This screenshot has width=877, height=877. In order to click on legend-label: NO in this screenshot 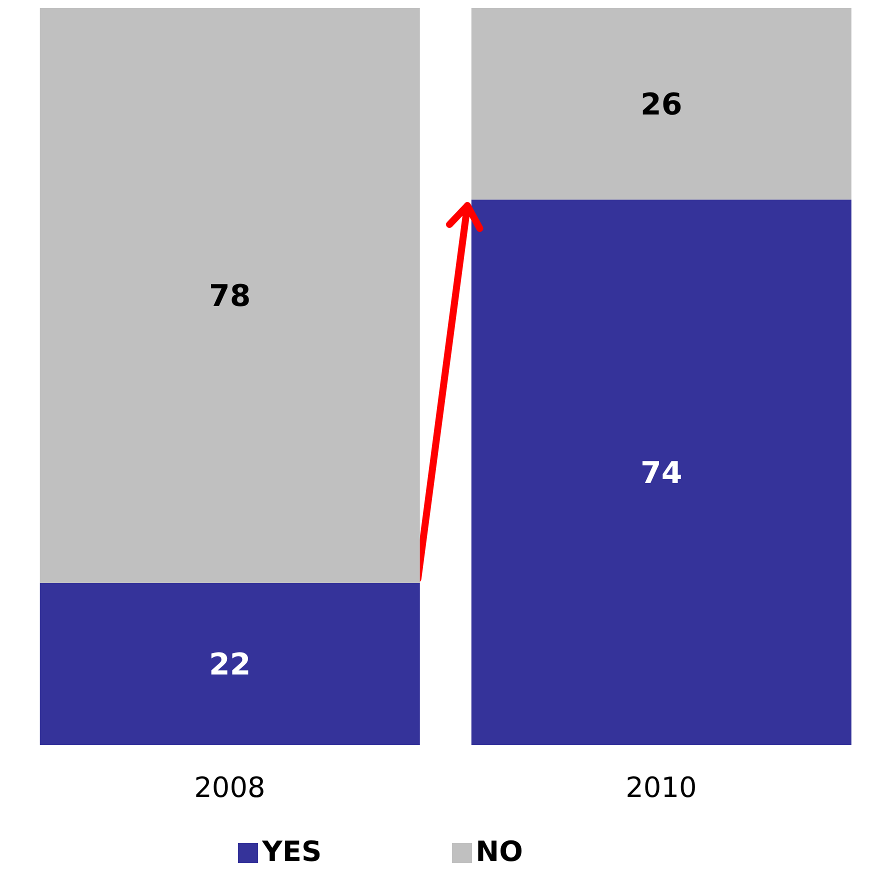, I will do `click(499, 851)`.